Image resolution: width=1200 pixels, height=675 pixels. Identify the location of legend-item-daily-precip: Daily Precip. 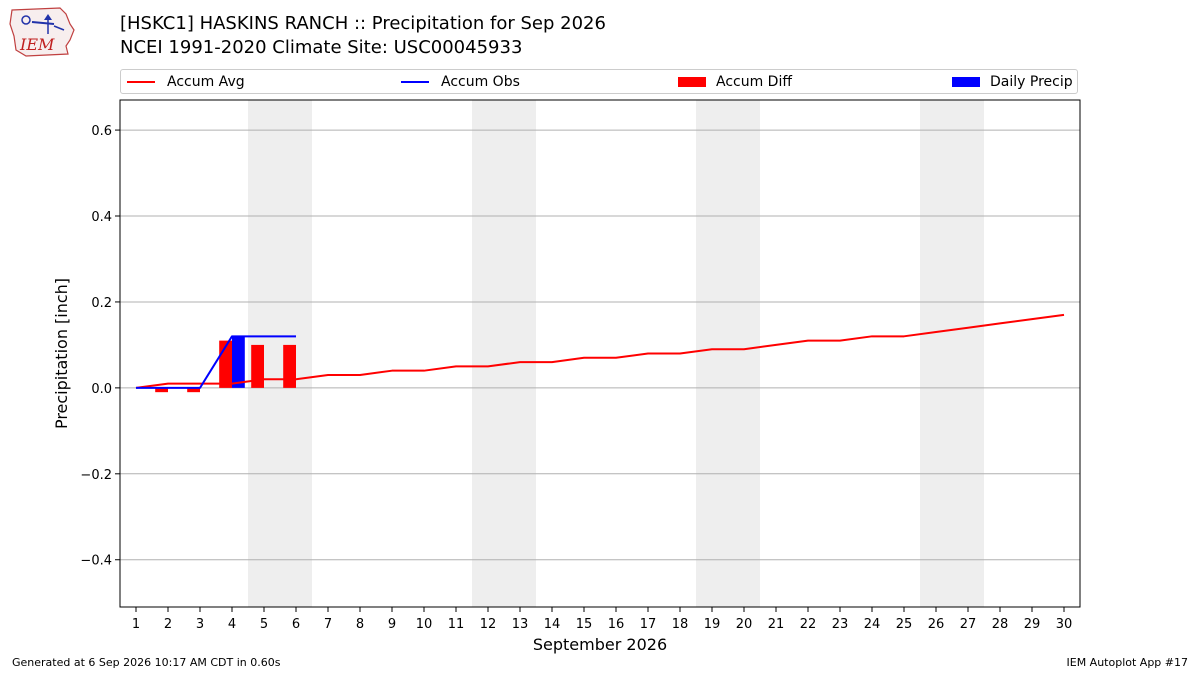
(1012, 81).